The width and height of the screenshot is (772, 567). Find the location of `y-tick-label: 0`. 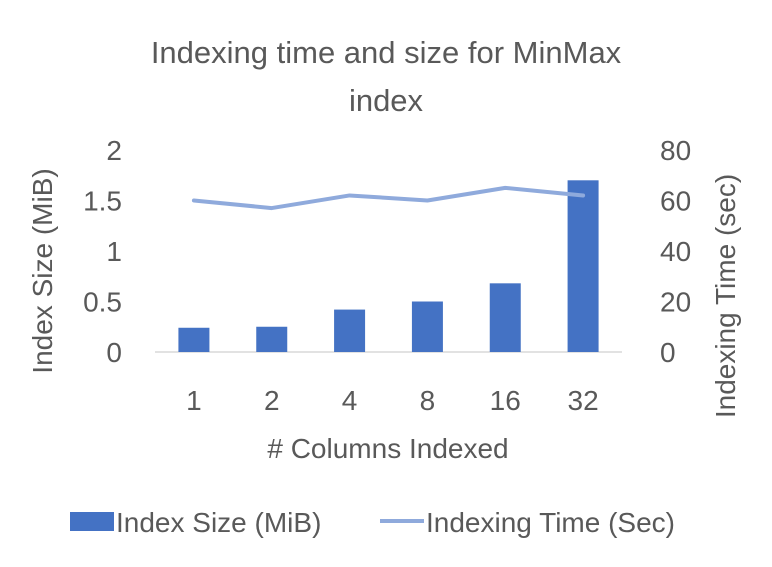

y-tick-label: 0 is located at coordinates (114, 352).